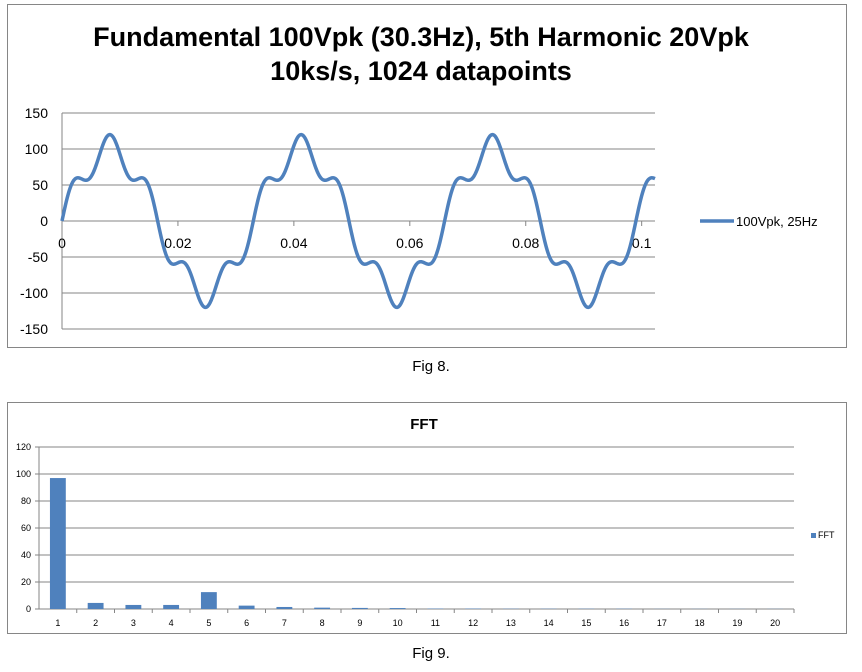 This screenshot has width=862, height=672. Describe the element at coordinates (208, 623) in the screenshot. I see `x-tick-label: 5` at that location.